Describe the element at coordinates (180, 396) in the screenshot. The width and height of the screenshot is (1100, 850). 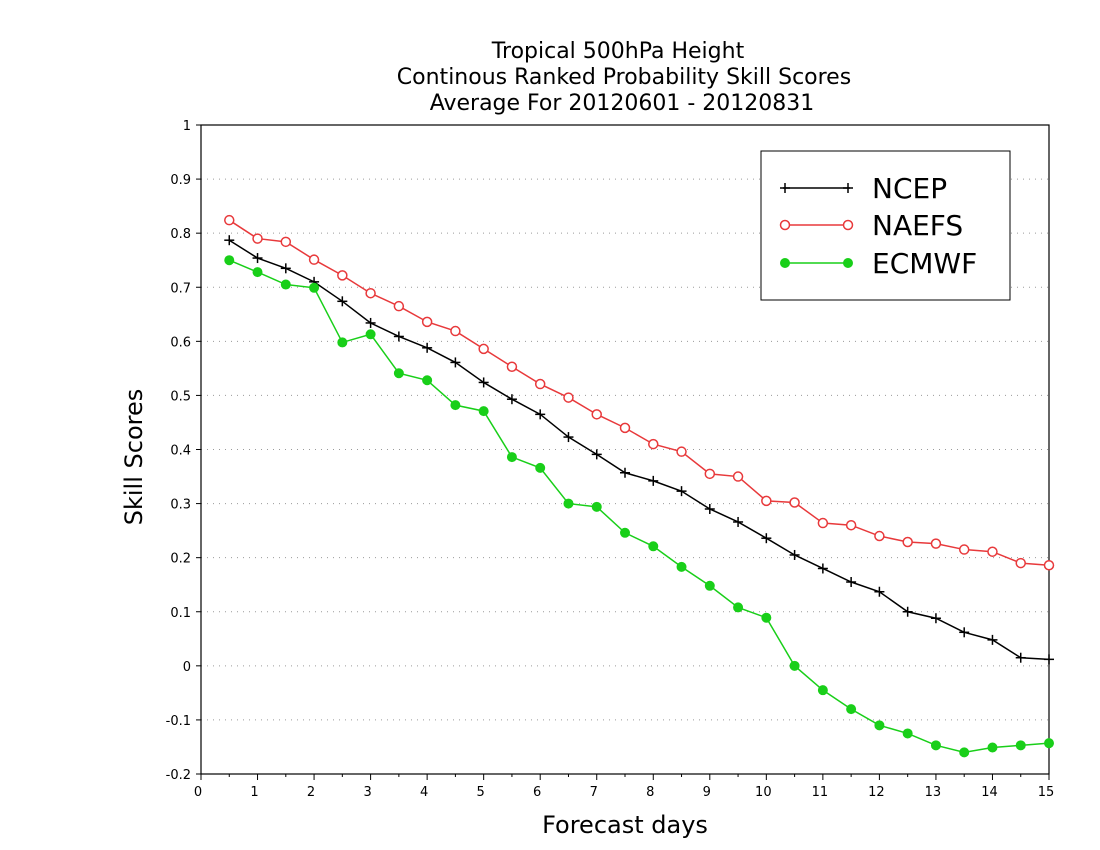
I see `y-tick-label: 0.5` at that location.